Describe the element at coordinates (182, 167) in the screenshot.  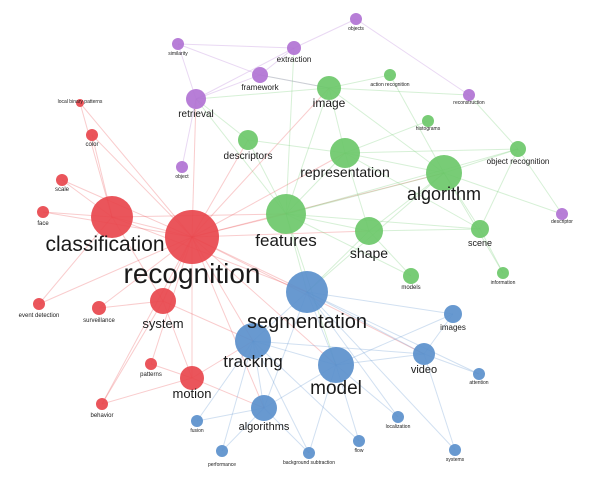
I see `node-object` at that location.